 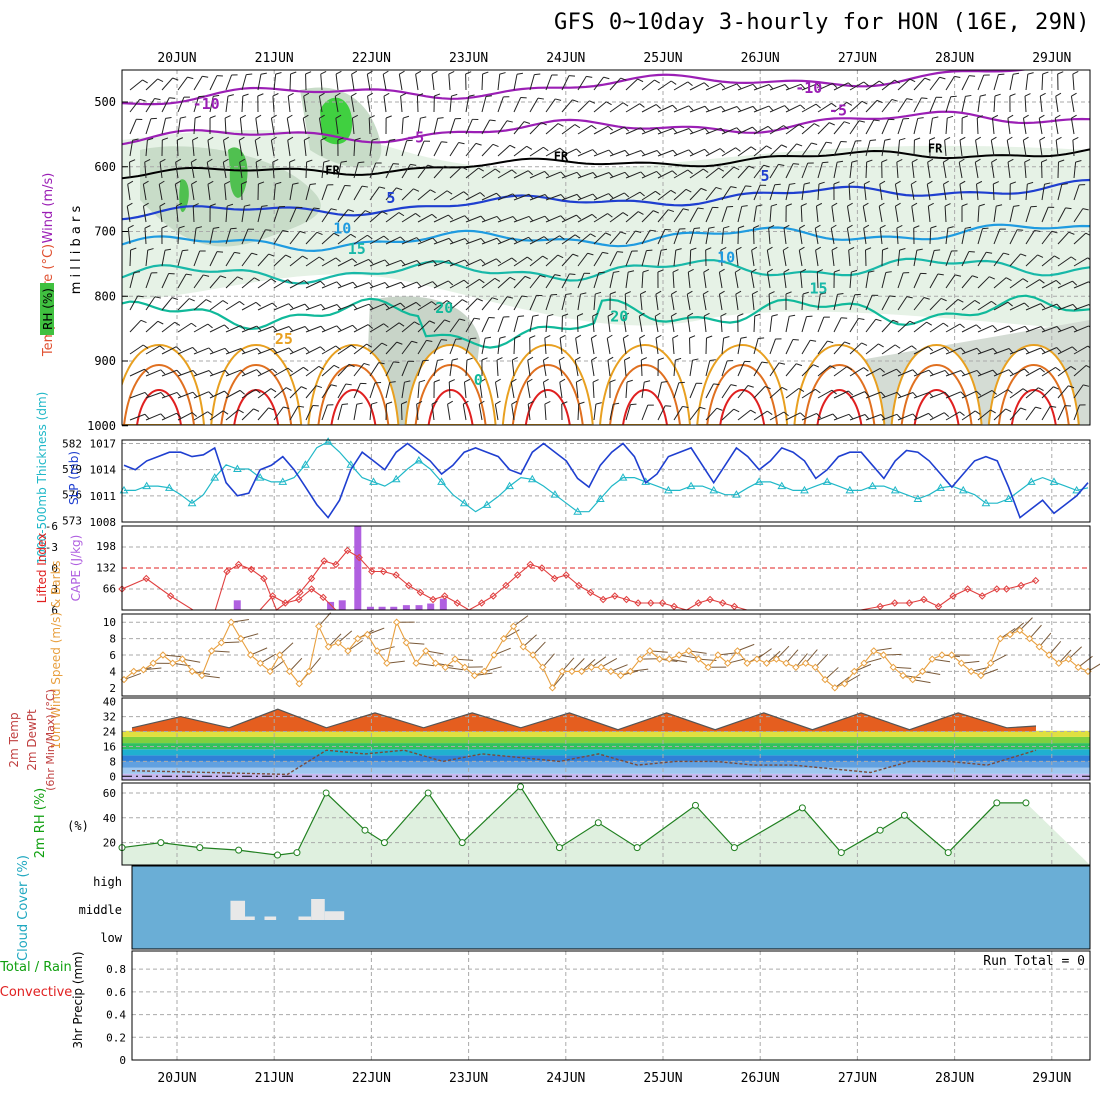 I want to click on date-label-top: 26JUN, so click(x=760, y=58).